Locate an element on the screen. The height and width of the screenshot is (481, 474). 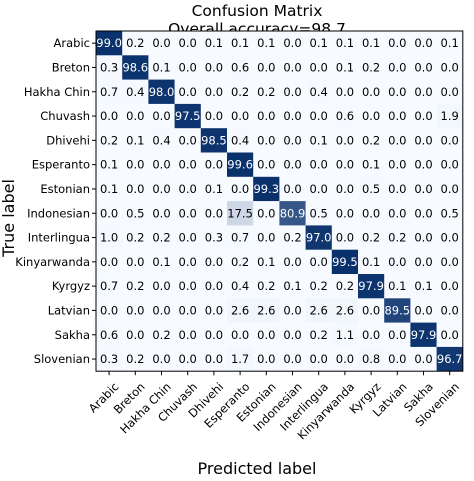
cell-value-label: 99.6 is located at coordinates (240, 165).